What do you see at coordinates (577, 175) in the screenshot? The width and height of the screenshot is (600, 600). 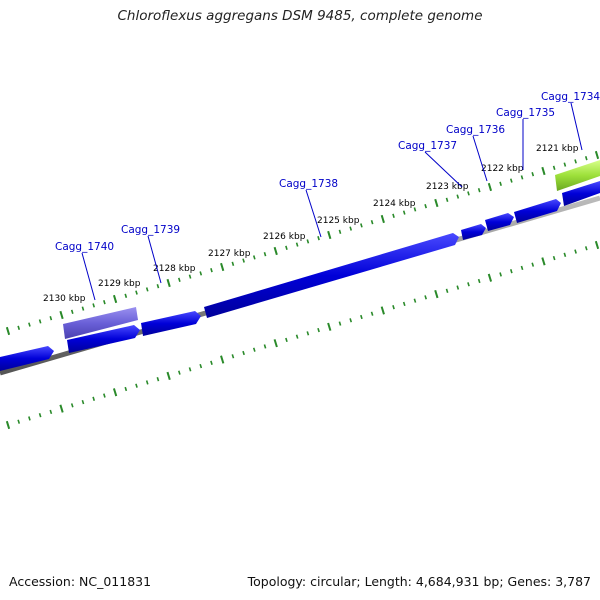 I see `highlighted-feature` at bounding box center [577, 175].